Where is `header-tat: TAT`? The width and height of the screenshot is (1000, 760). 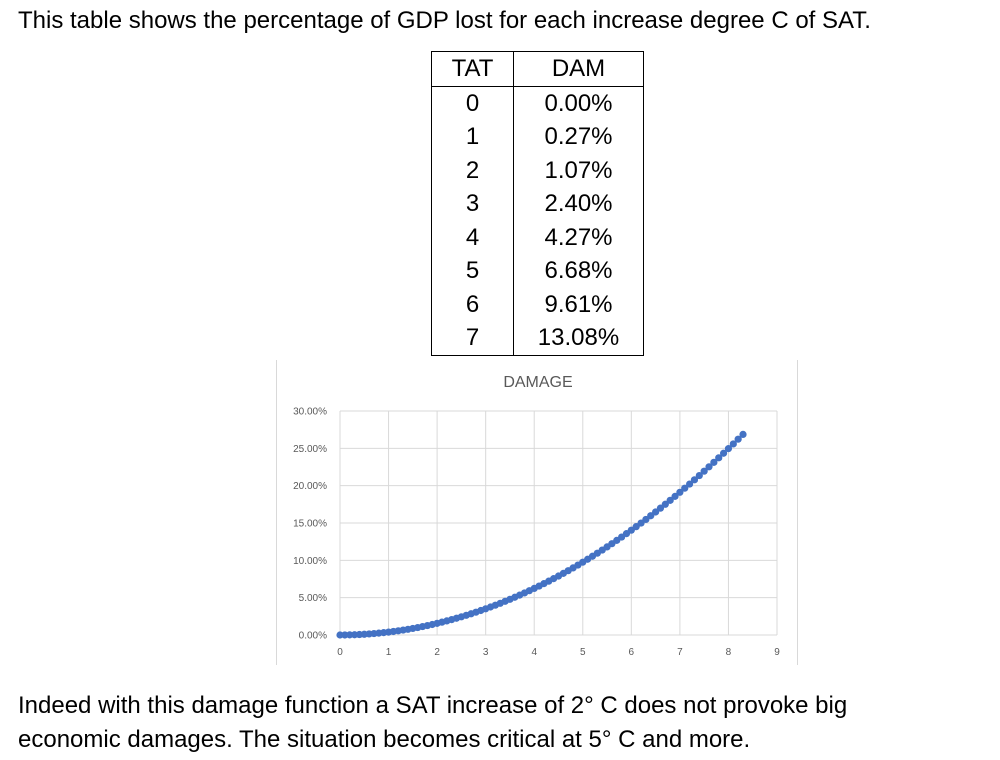 header-tat: TAT is located at coordinates (472, 69).